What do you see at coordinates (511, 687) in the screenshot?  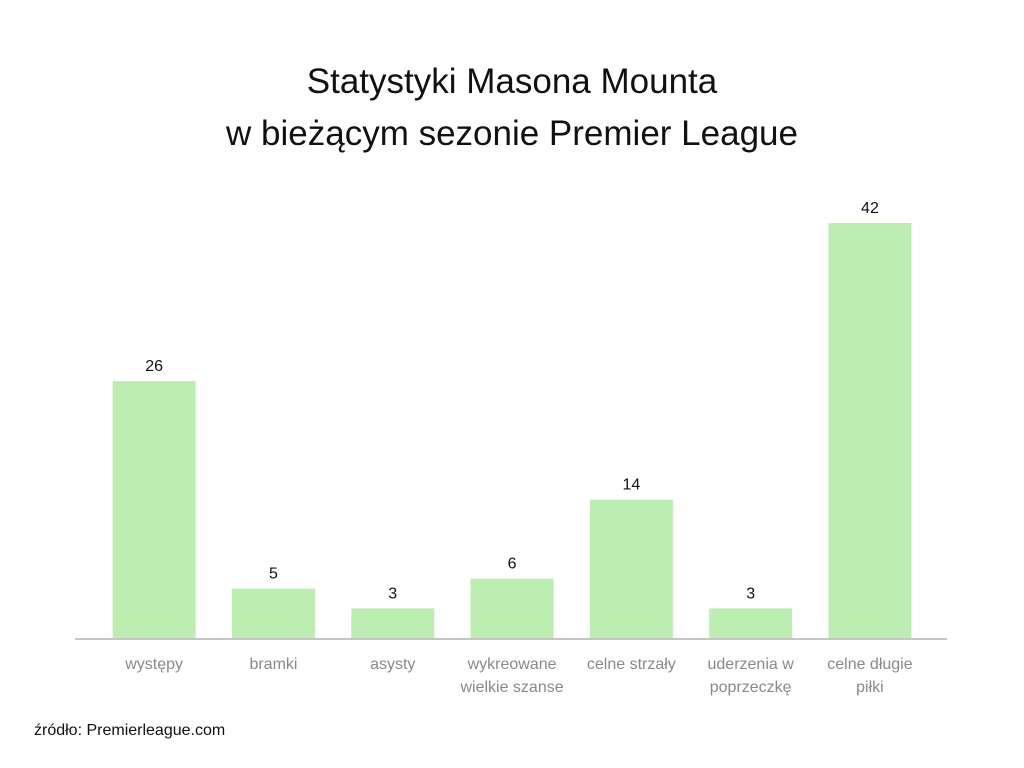 I see `category-label: wielkie szanse` at bounding box center [511, 687].